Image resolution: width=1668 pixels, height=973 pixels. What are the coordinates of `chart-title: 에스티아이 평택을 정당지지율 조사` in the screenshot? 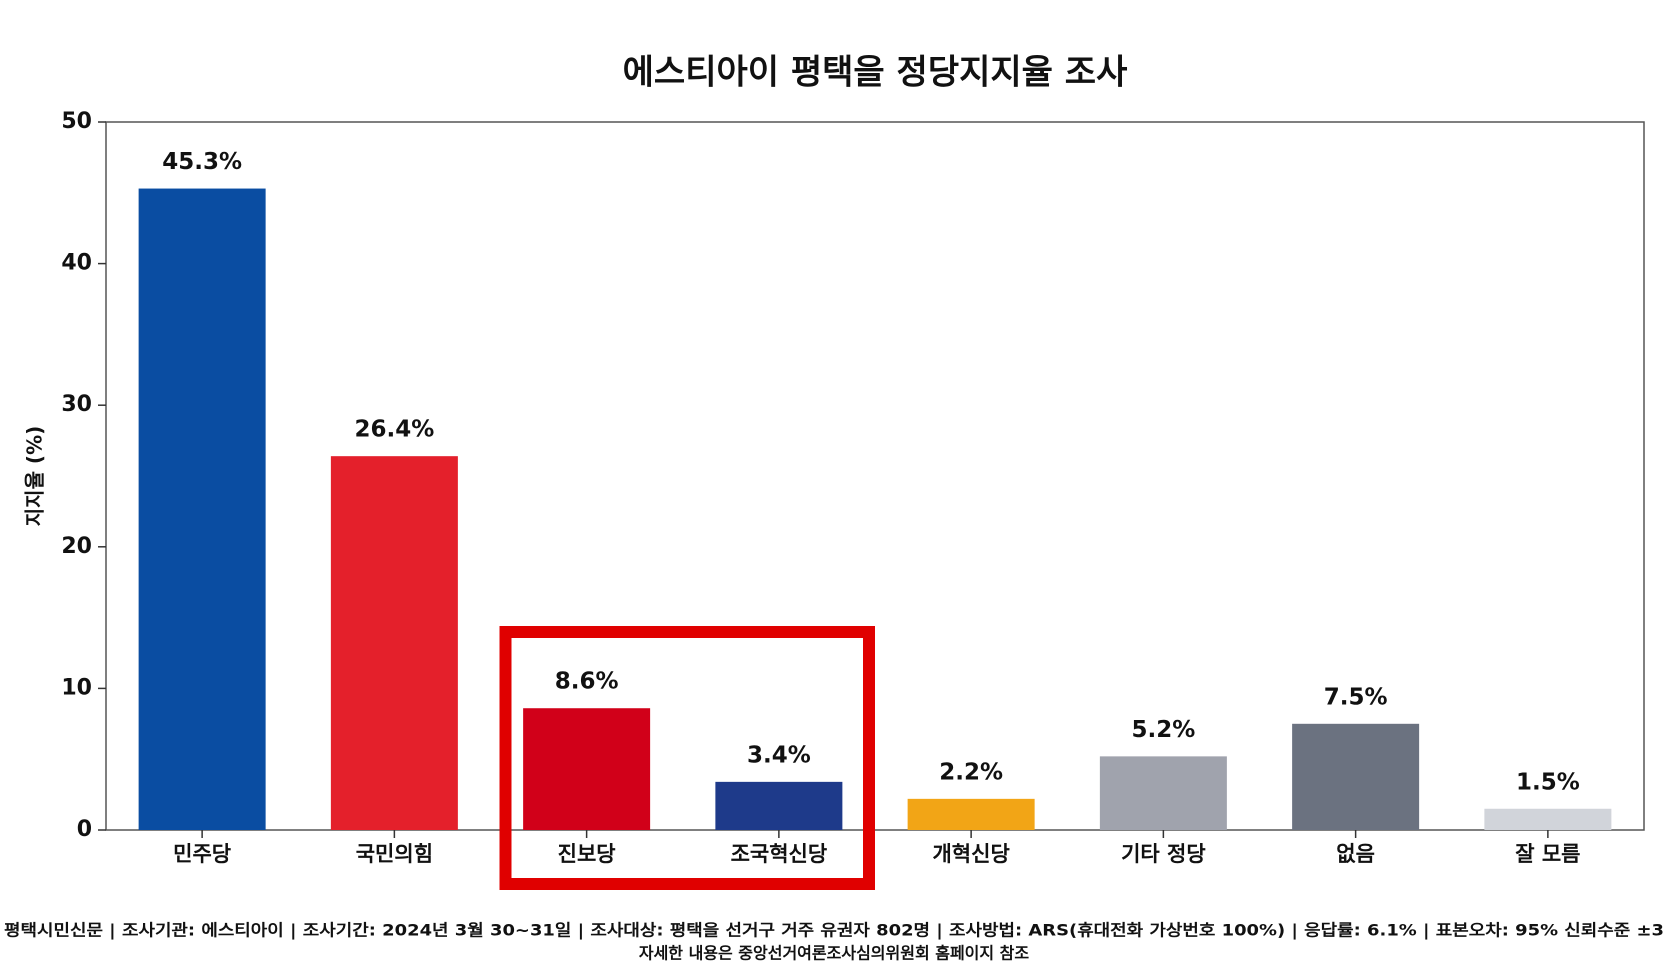 It's located at (875, 73).